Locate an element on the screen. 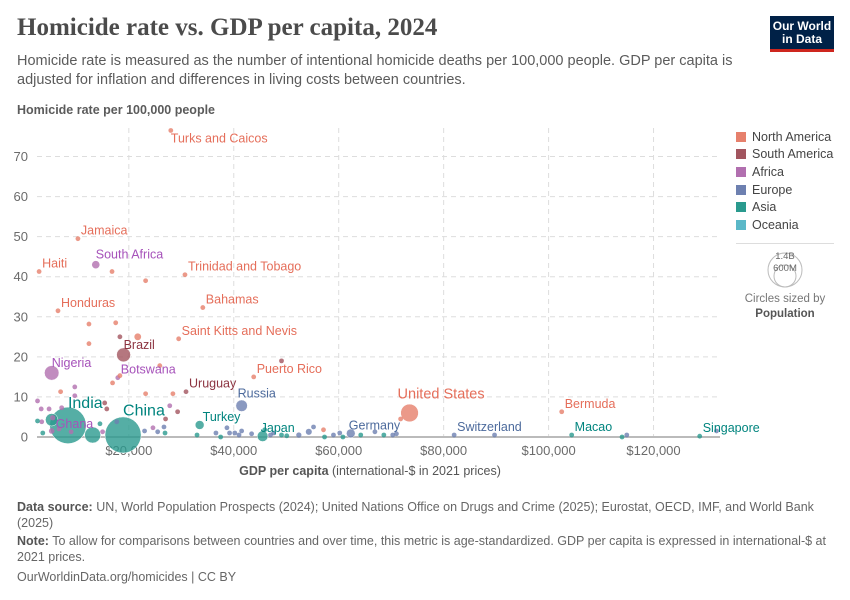  legend-item: Europe is located at coordinates (784, 190).